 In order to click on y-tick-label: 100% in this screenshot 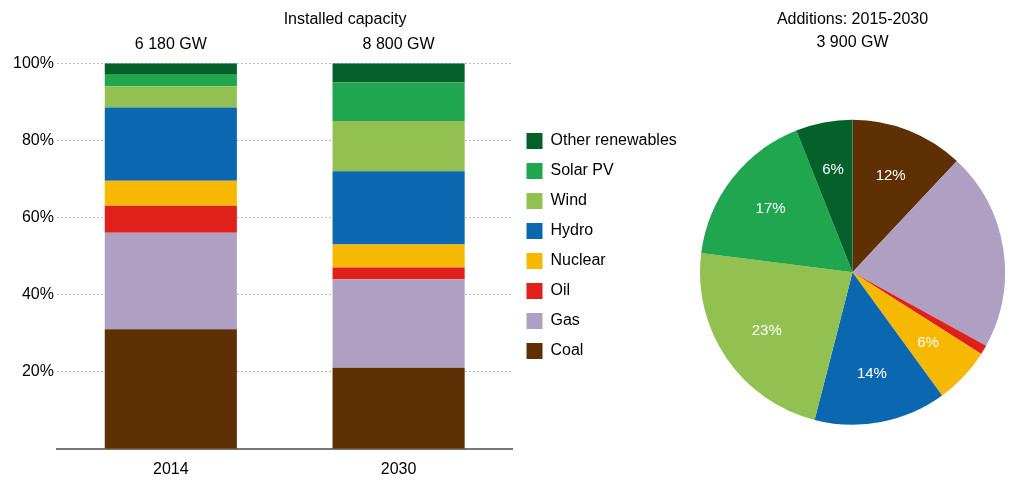, I will do `click(33, 62)`.